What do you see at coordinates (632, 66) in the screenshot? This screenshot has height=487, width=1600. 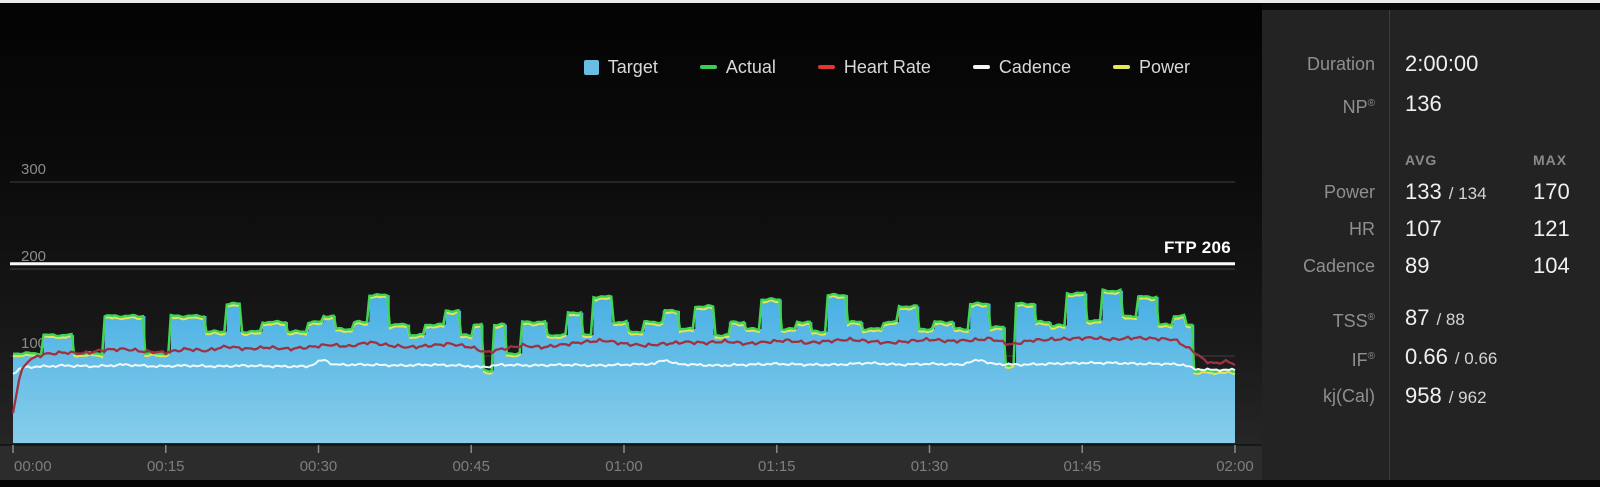 I see `legend-label: Target` at bounding box center [632, 66].